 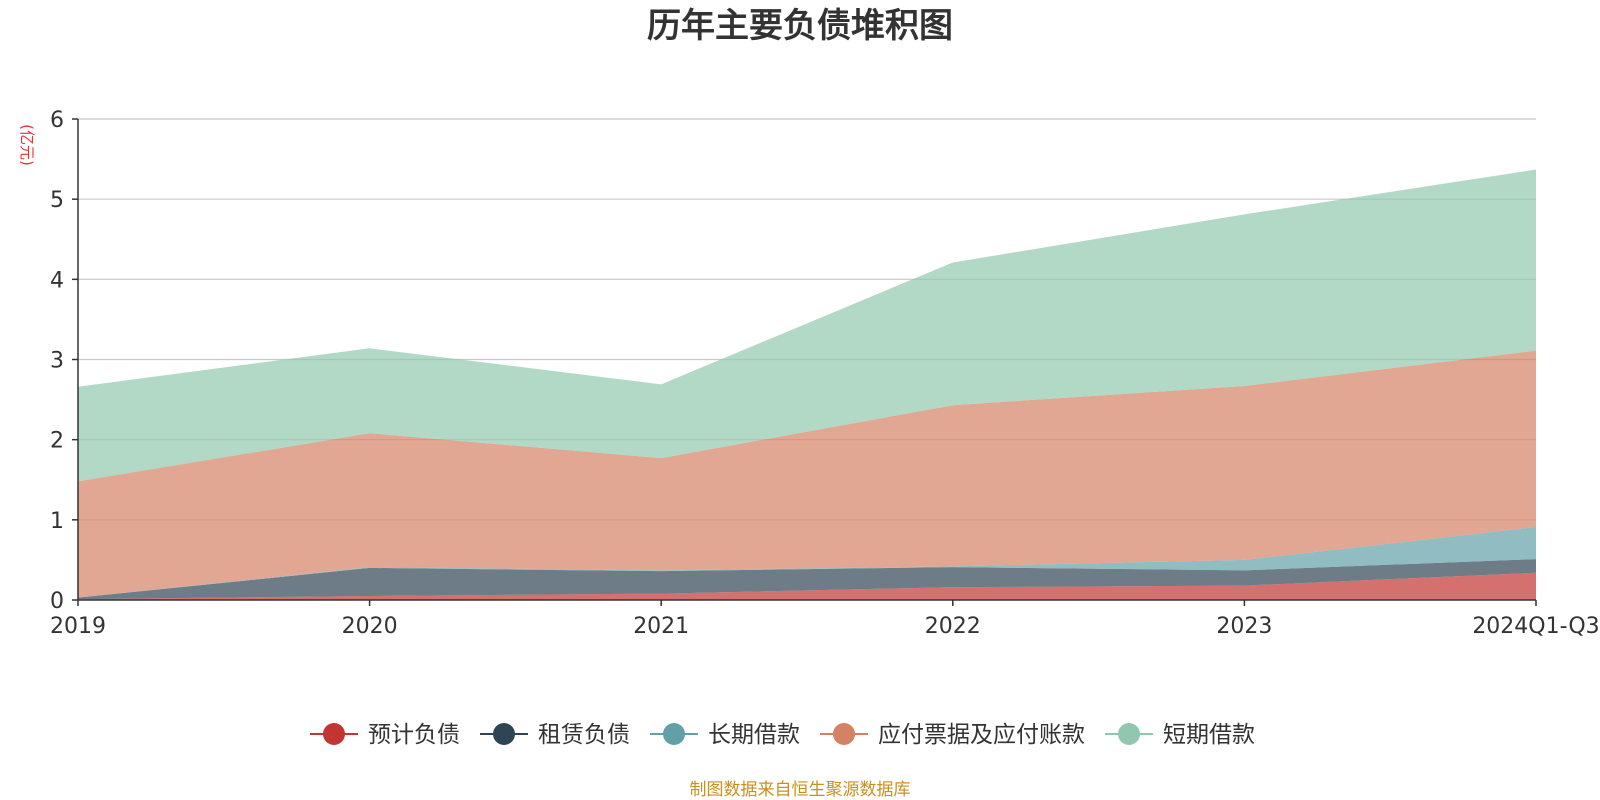 What do you see at coordinates (1535, 626) in the screenshot?
I see `x-tick-label: 2024Q1-Q3` at bounding box center [1535, 626].